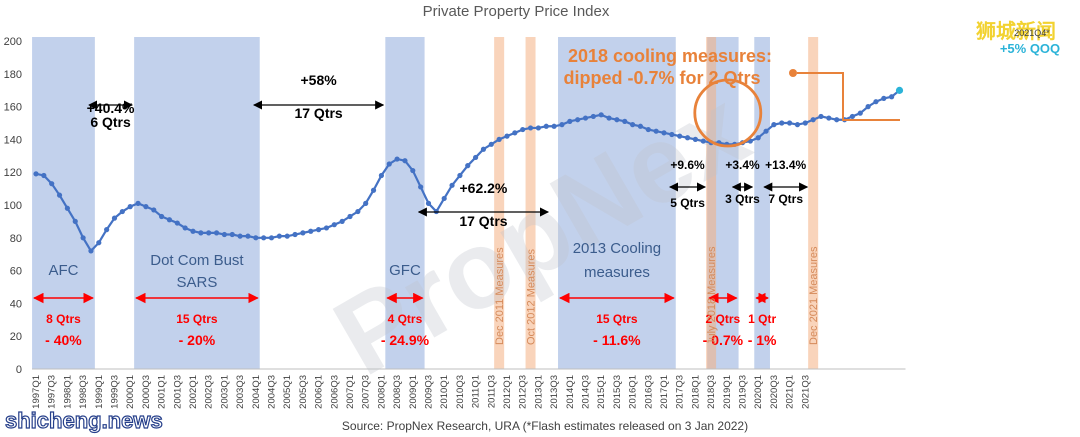  Describe the element at coordinates (790, 392) in the screenshot. I see `x-tick-label: 2021Q1` at that location.